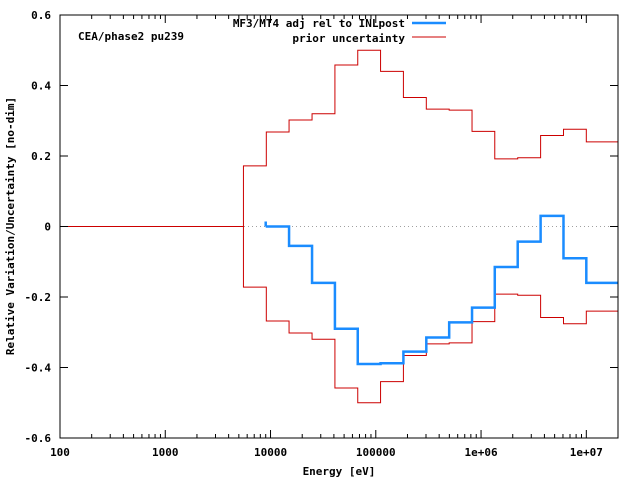  I want to click on y-tick-label: 0, so click(47, 227).